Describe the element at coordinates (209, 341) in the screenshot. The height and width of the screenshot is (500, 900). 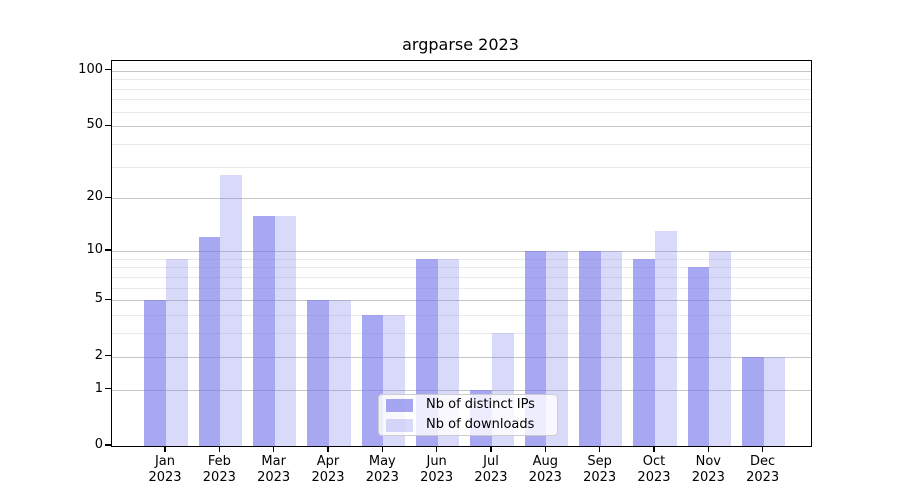
I see `ips-bar-feb` at that location.